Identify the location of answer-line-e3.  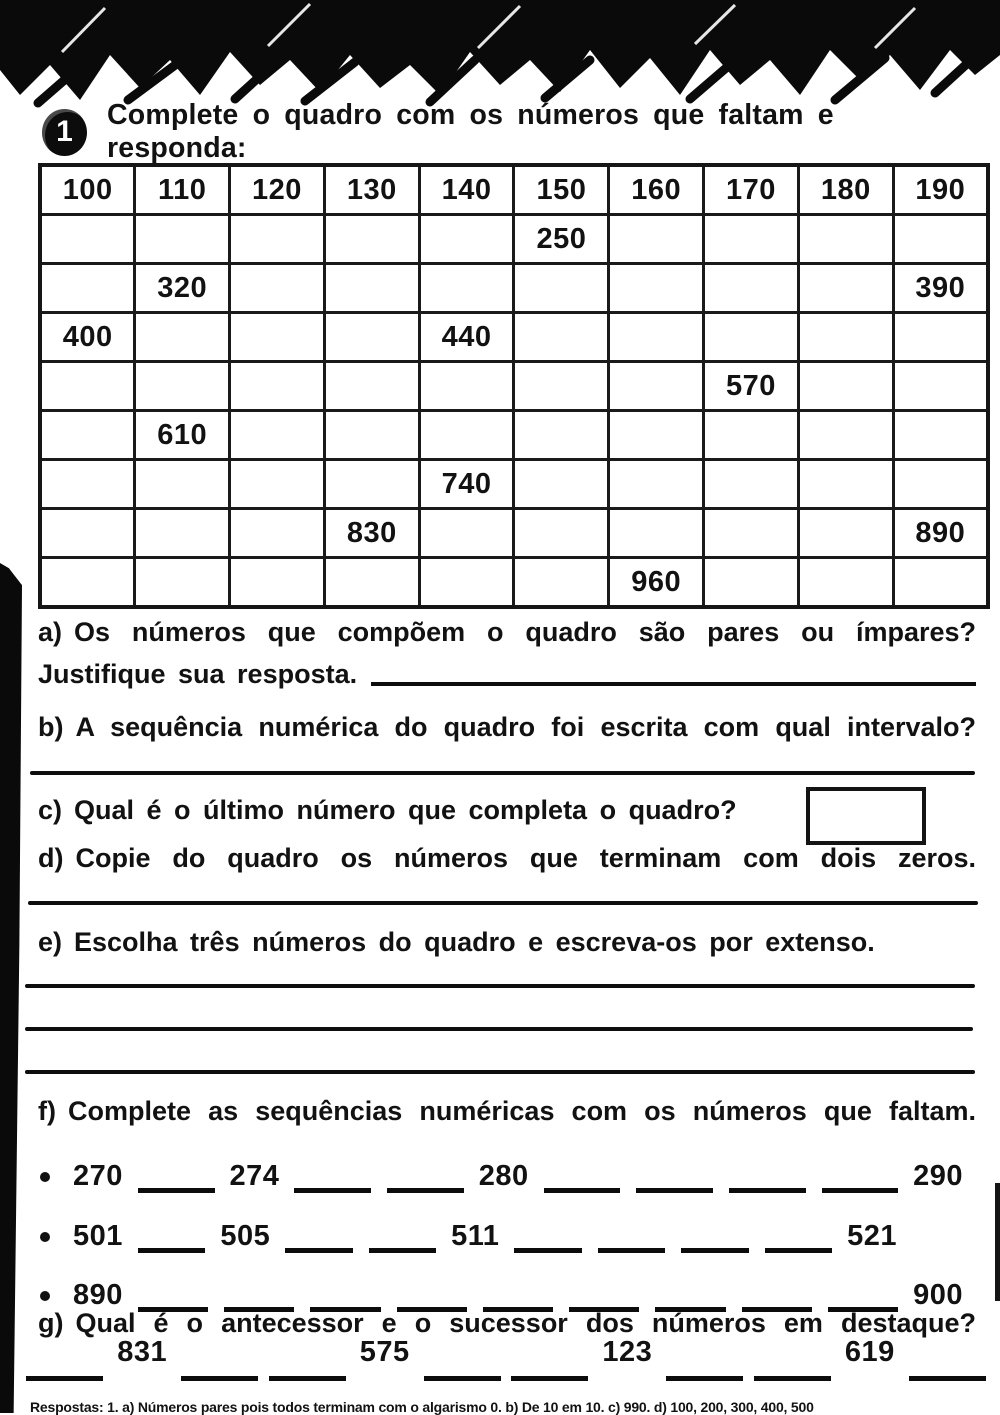
(500, 1072).